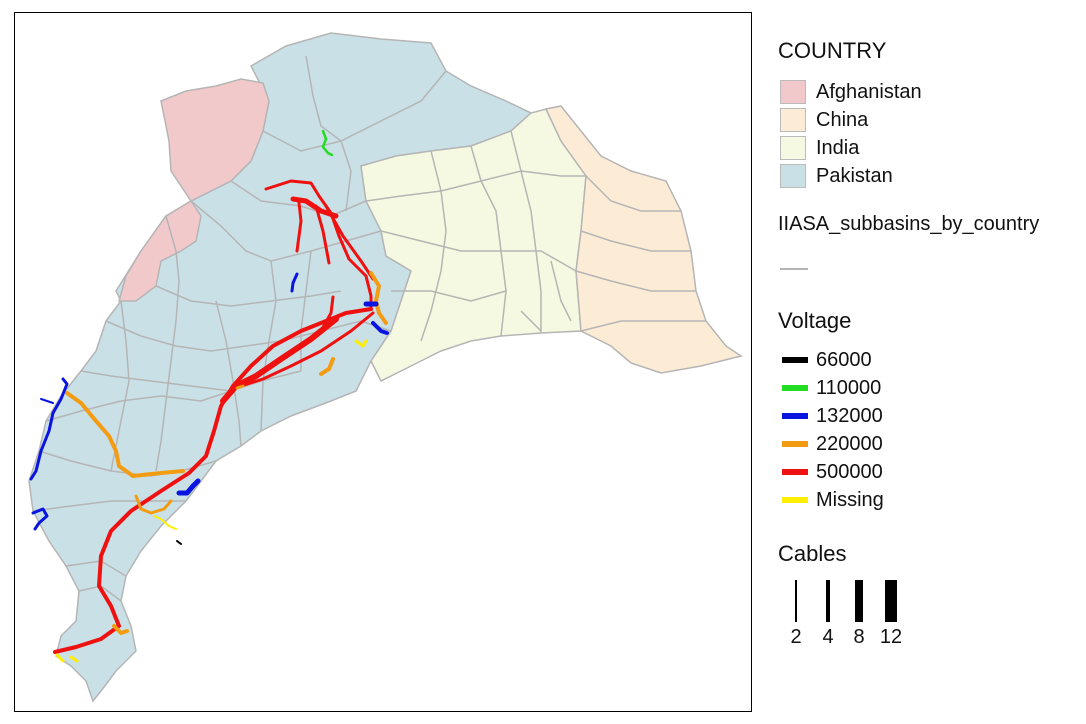  Describe the element at coordinates (828, 637) in the screenshot. I see `legend-cable-label-4: 4` at that location.